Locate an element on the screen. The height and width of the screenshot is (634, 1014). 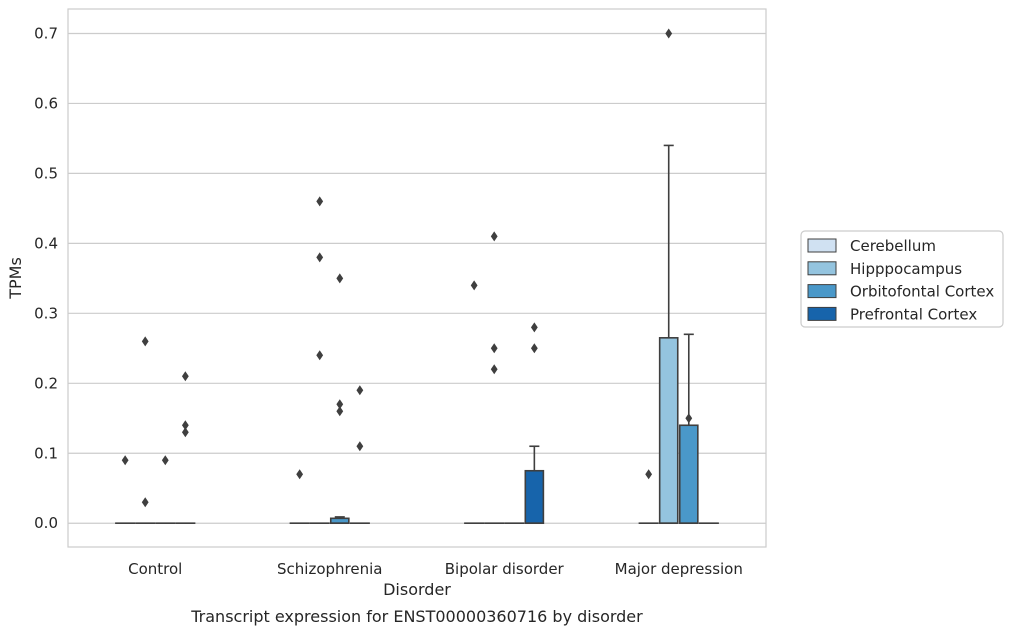
y-tick-label: 0.4 is located at coordinates (46, 243).